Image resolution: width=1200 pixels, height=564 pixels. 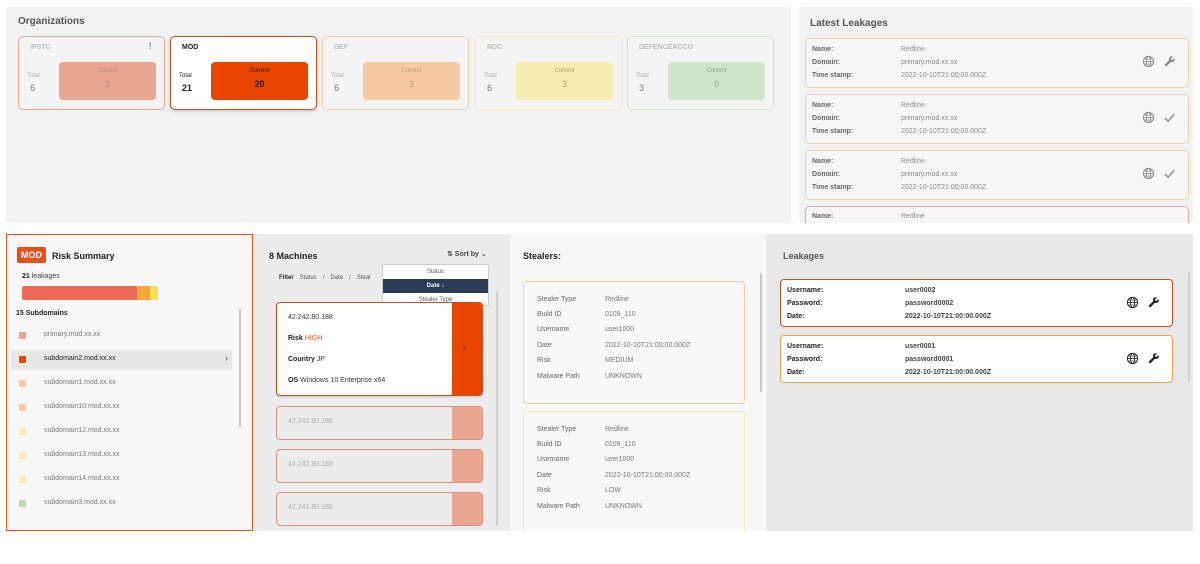 I want to click on subdomain-item: subdomain10.mod.xx.xx, so click(x=121, y=408).